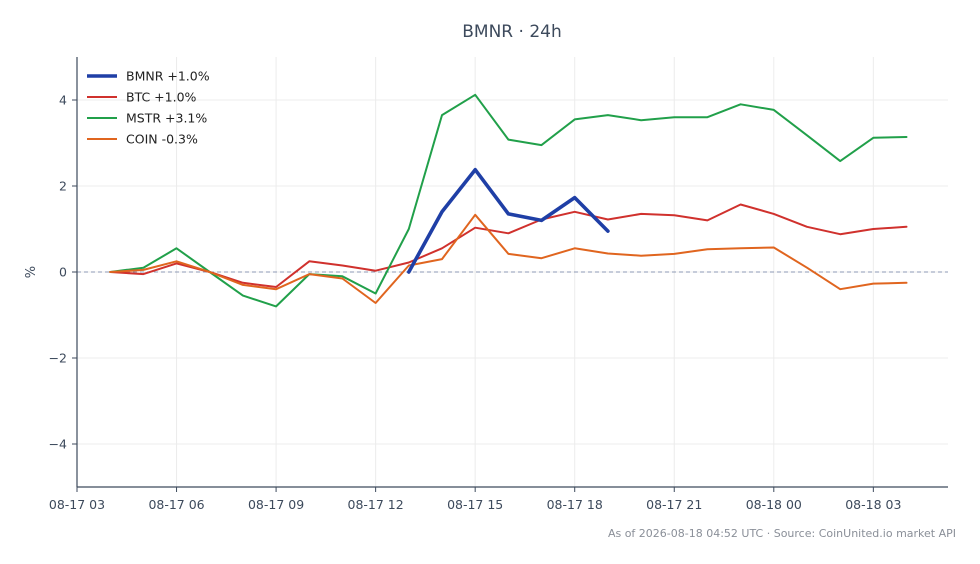 The width and height of the screenshot is (980, 564). Describe the element at coordinates (161, 97) in the screenshot. I see `legend-label: BTC +1.0%` at that location.